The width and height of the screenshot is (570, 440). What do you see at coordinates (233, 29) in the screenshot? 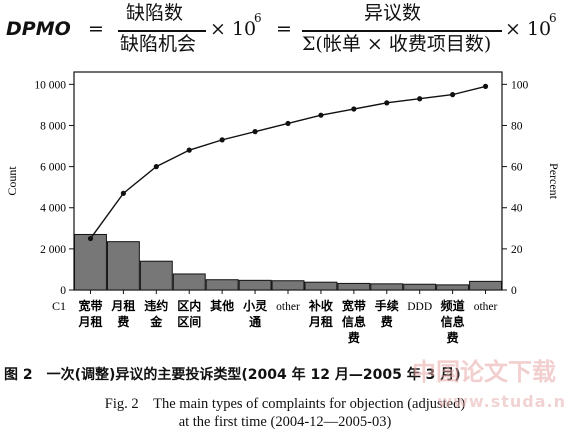
I see `formula-times-1: × 10` at bounding box center [233, 29].